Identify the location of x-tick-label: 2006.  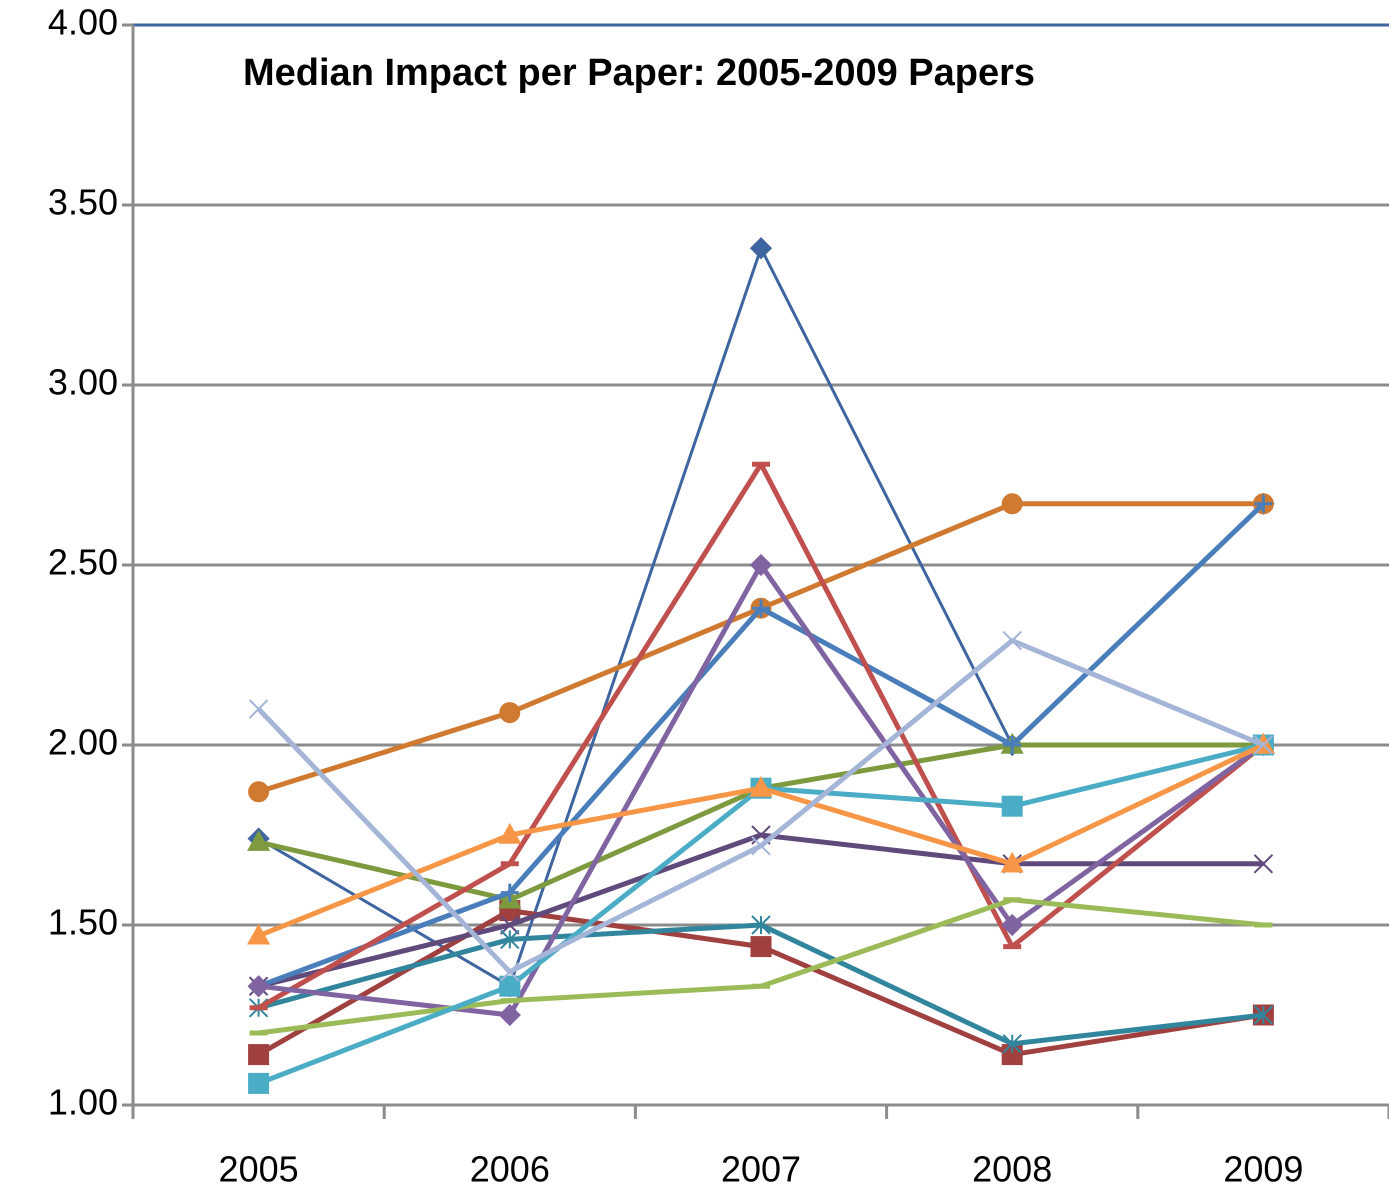
(510, 1169).